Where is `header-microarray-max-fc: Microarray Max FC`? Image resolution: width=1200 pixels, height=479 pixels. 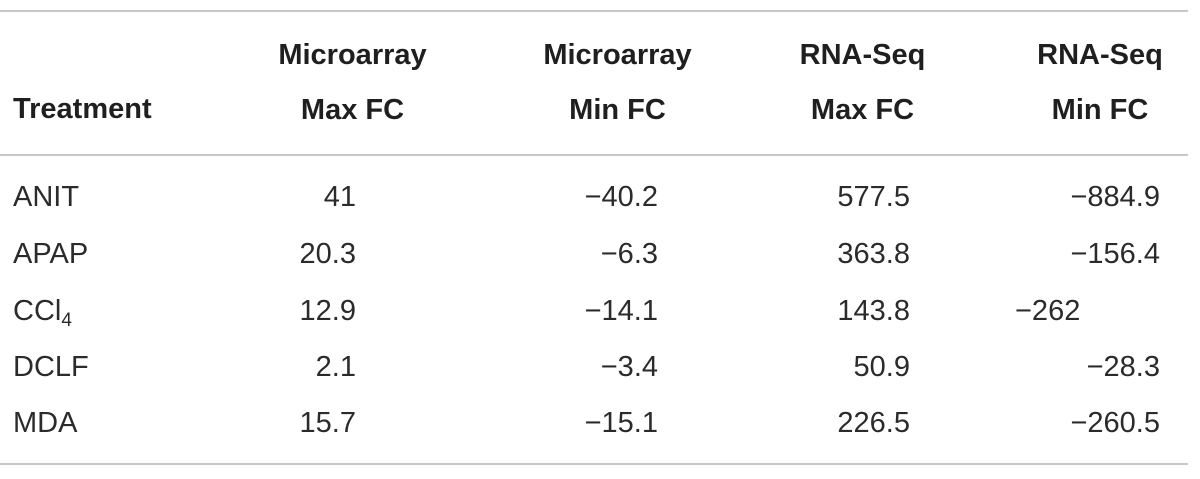 header-microarray-max-fc: Microarray Max FC is located at coordinates (352, 82).